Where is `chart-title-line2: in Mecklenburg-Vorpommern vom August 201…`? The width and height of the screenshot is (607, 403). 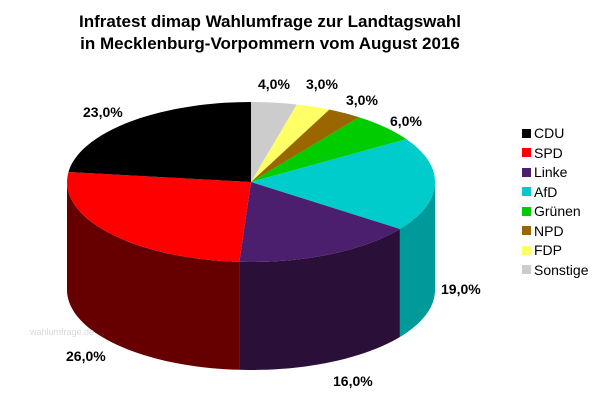 chart-title-line2: in Mecklenburg-Vorpommern vom August 201… is located at coordinates (270, 43).